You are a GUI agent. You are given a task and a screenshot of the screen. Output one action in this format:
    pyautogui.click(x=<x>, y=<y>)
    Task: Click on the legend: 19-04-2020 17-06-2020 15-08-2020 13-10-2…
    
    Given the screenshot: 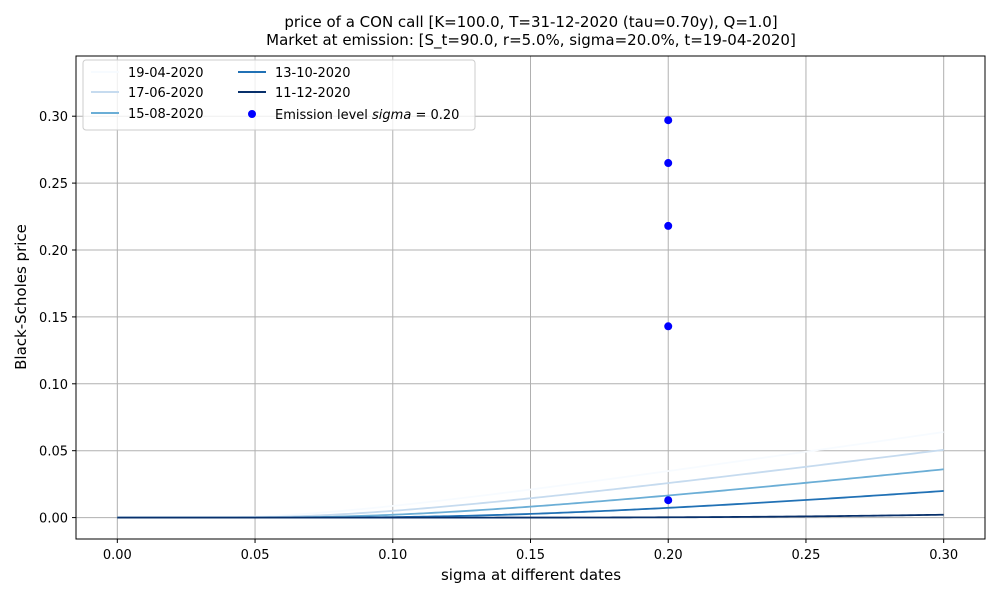 What is the action you would take?
    pyautogui.click(x=279, y=95)
    